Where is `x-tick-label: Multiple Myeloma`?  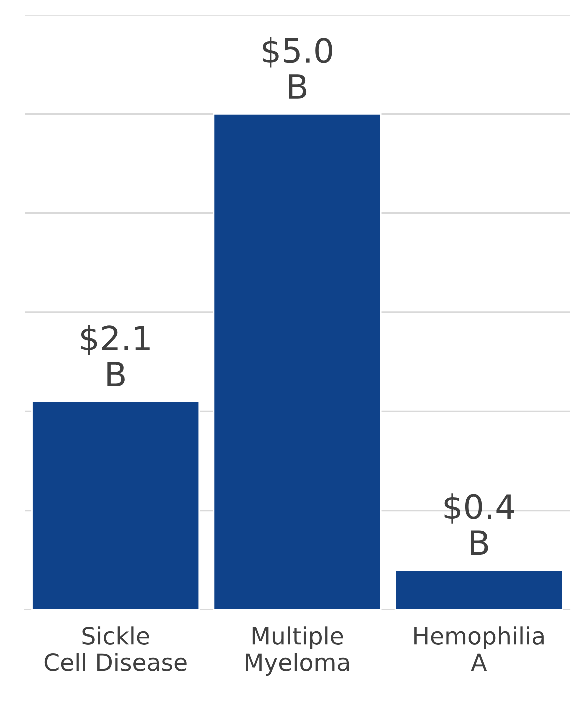 x-tick-label: Multiple Myeloma is located at coordinates (298, 651).